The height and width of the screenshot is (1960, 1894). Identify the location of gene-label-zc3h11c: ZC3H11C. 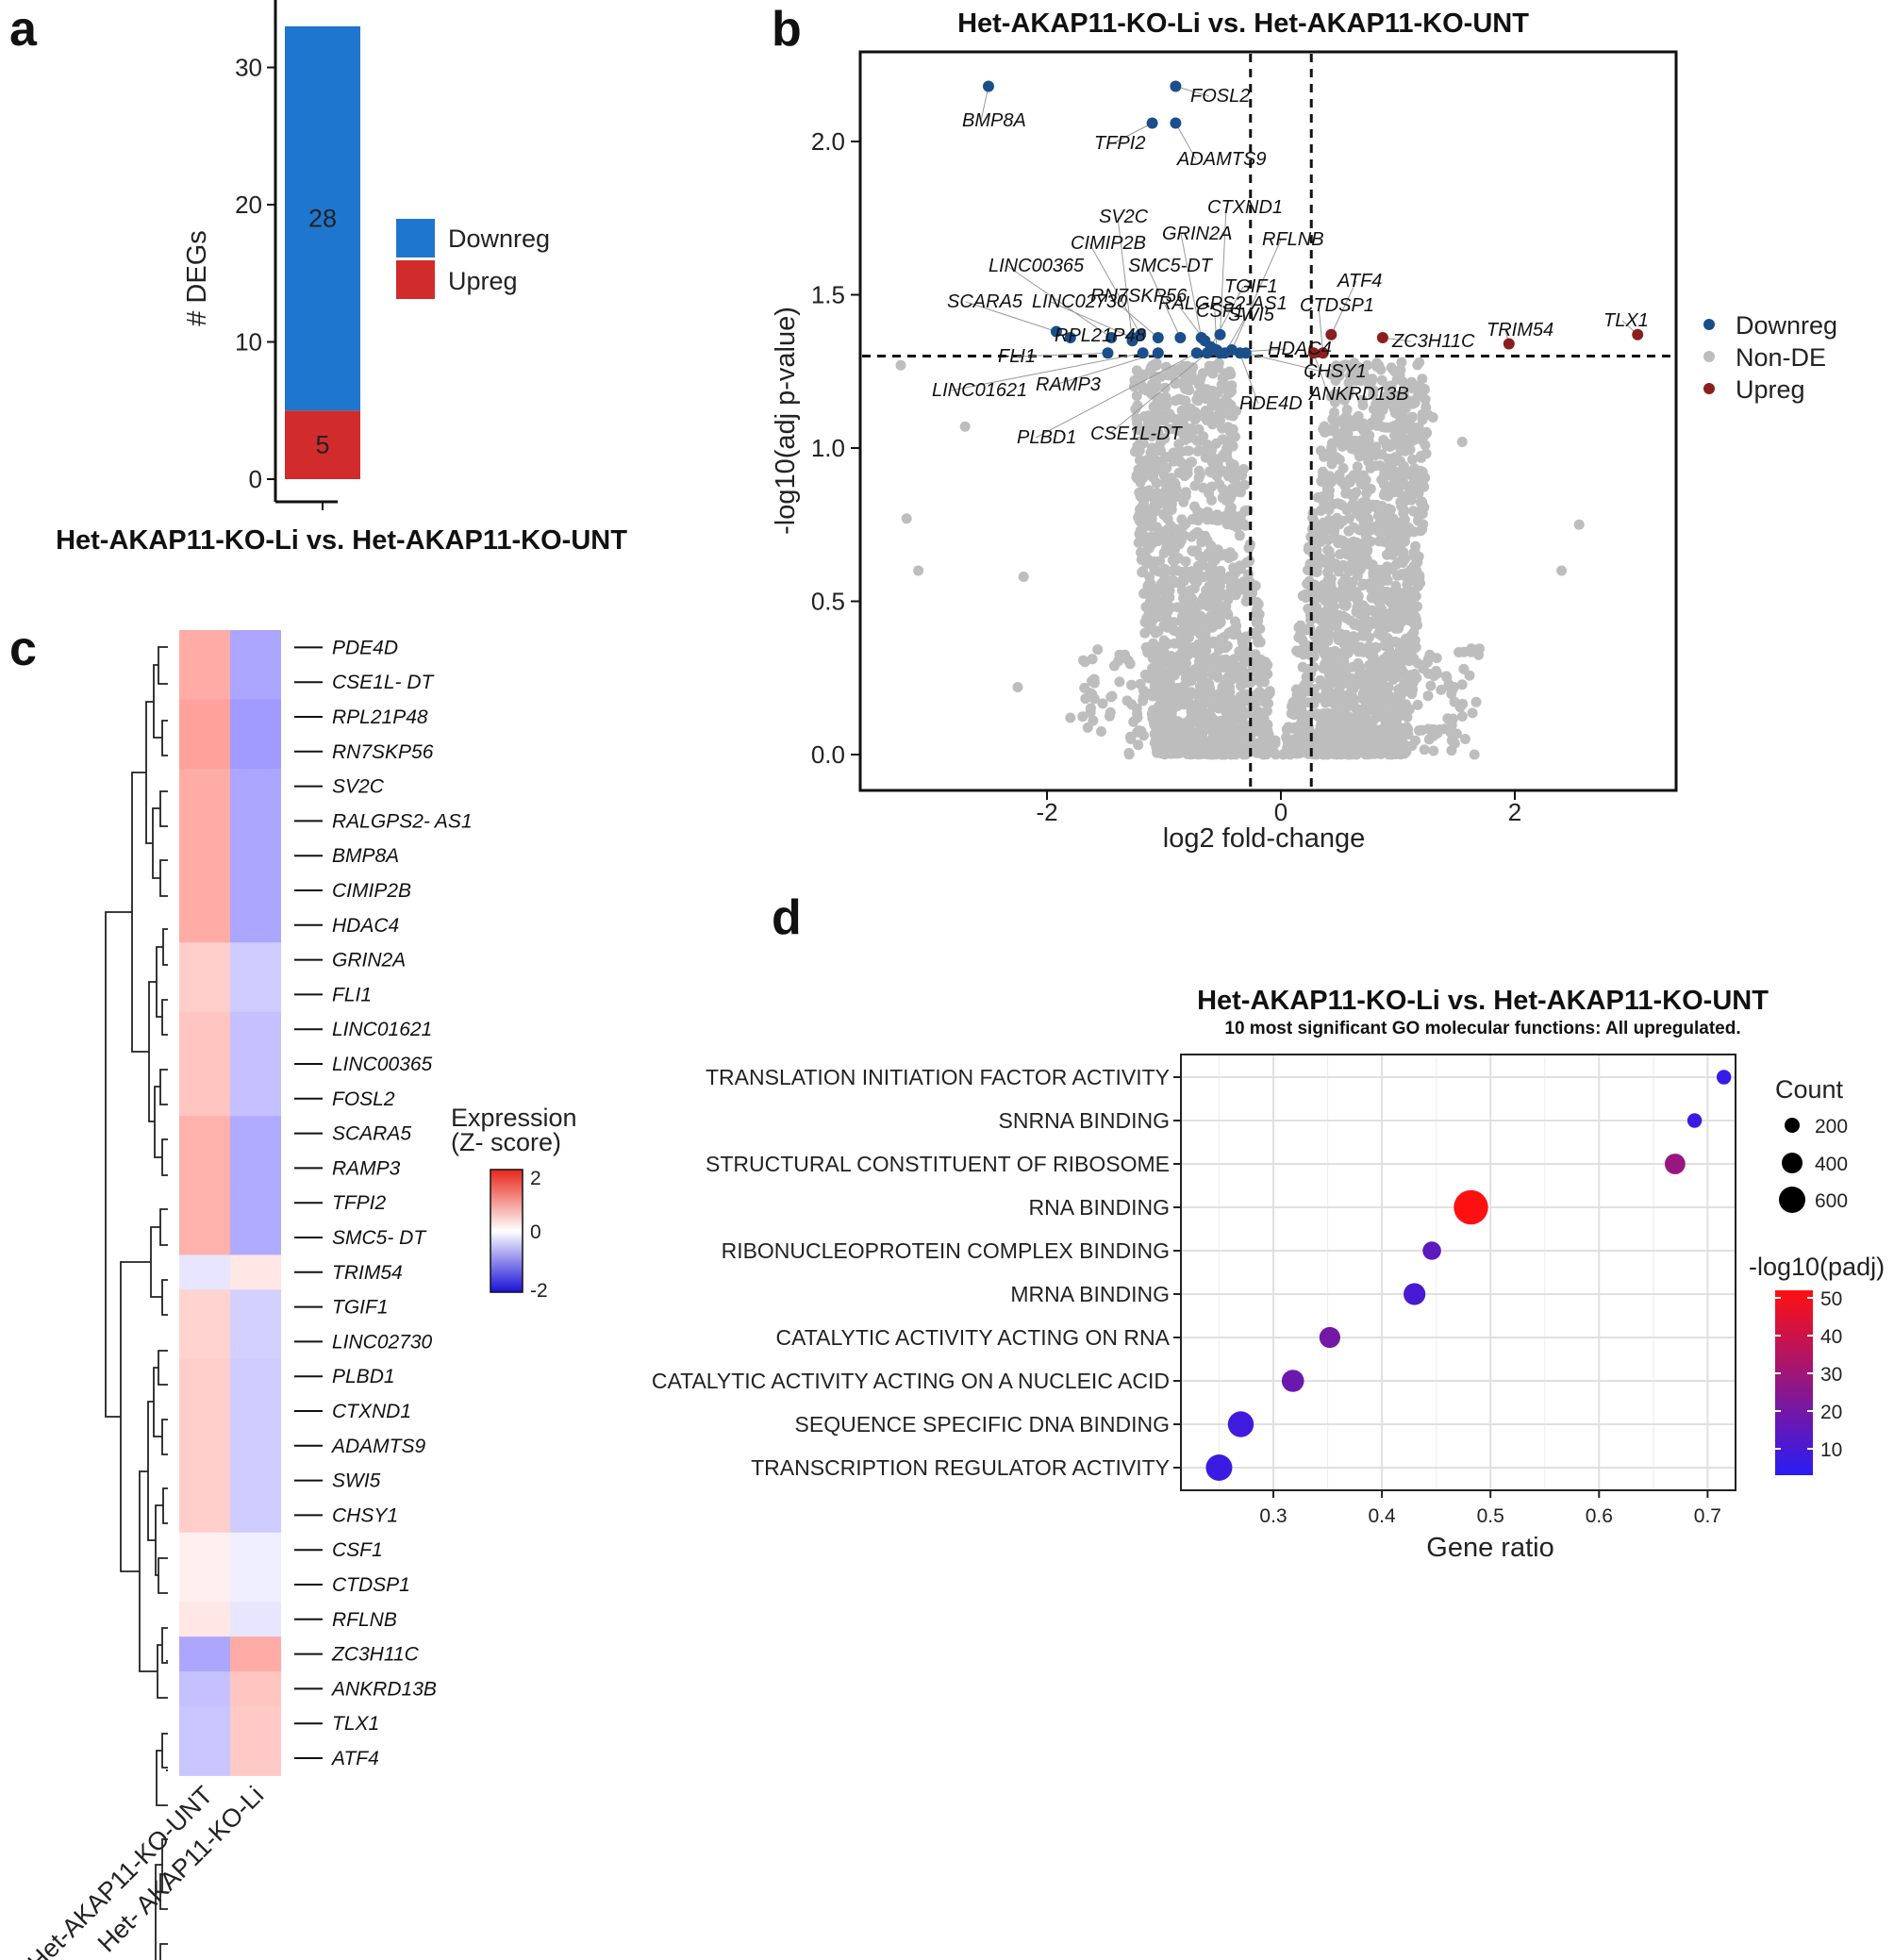
(1433, 341).